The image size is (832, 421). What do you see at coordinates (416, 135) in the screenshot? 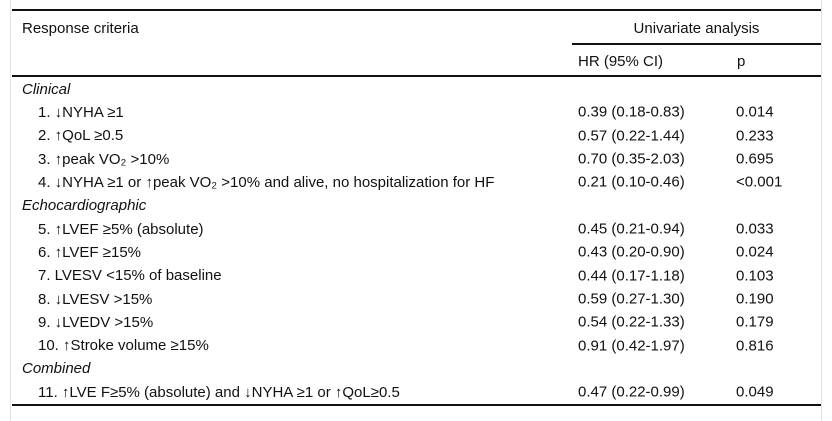
I see `table-row: 2. ↑QoL ≥0.5 0.57 (0.22-1.44) 0.233` at bounding box center [416, 135].